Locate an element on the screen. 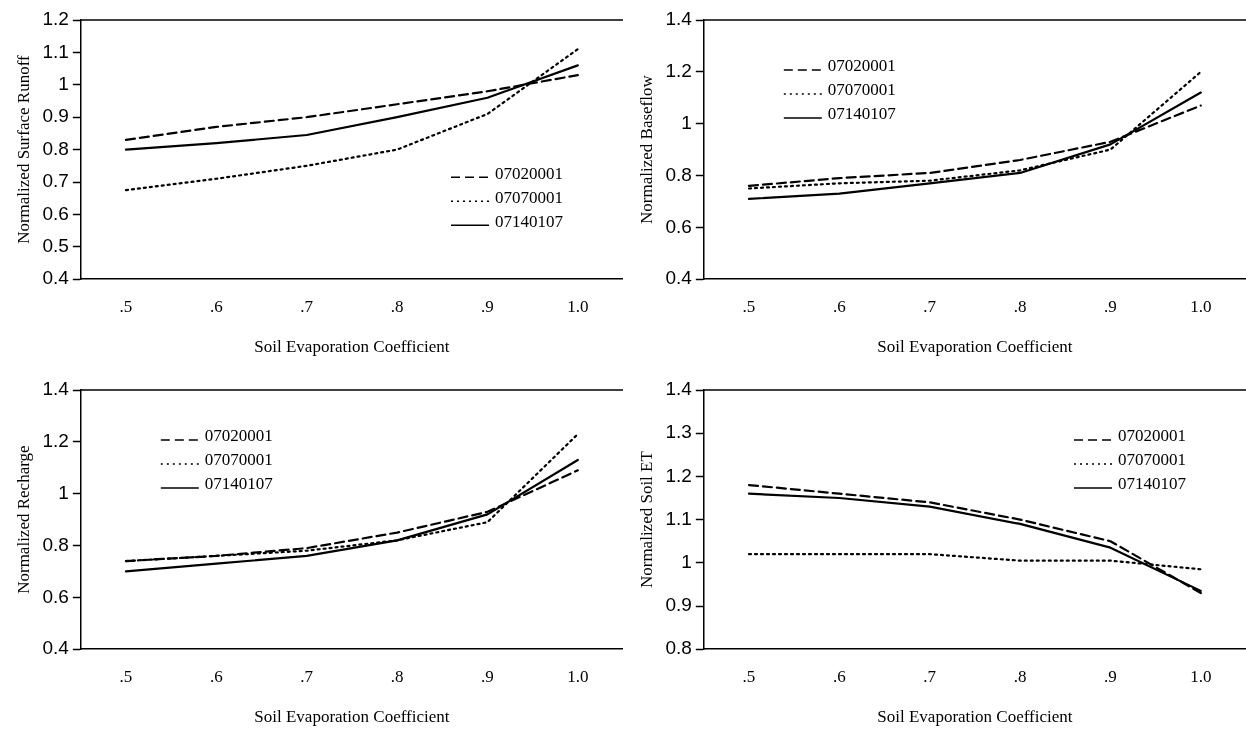 Image resolution: width=1246 pixels, height=740 pixels. y-tick-label: 0.7 is located at coordinates (55, 181).